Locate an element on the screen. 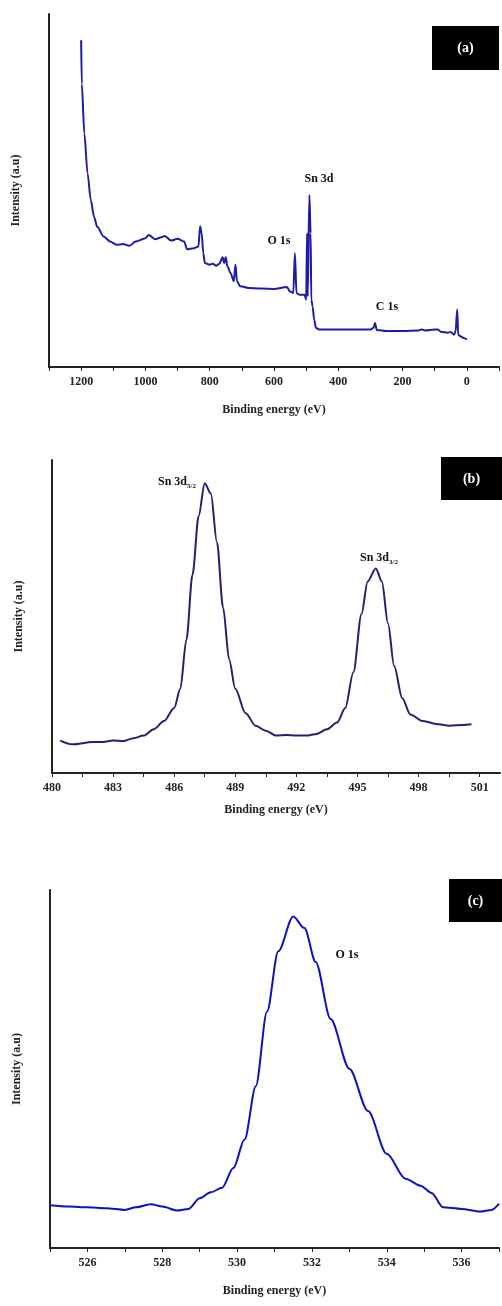 The image size is (502, 1306). x-tick-label: 489 is located at coordinates (235, 787).